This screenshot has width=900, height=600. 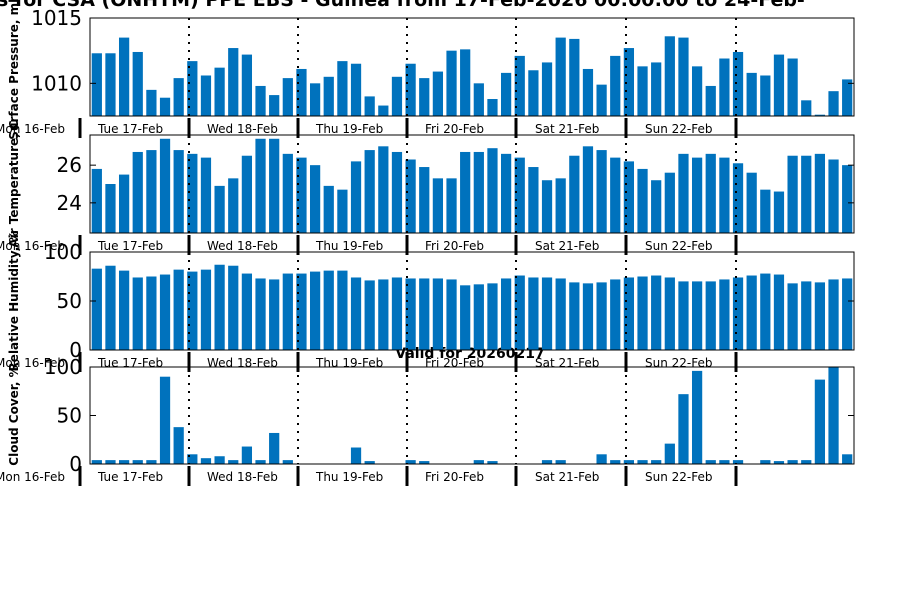 I want to click on y-axis-label: Air Temperature, C, so click(x=14, y=184).